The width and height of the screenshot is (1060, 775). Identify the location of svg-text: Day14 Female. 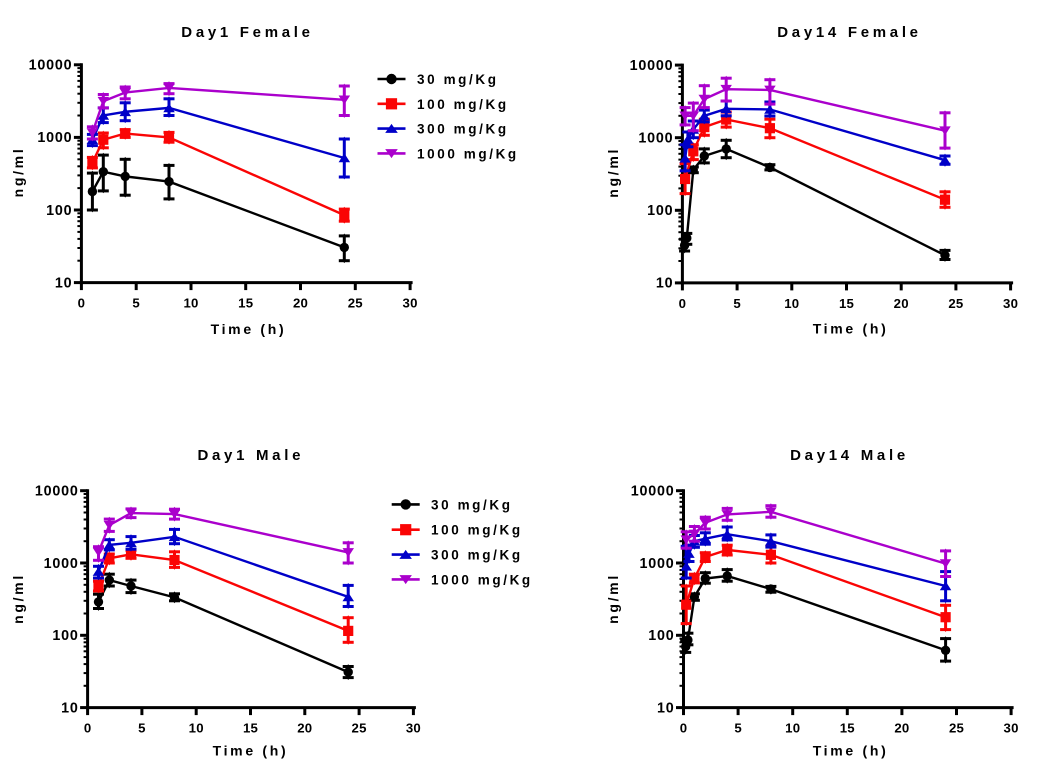
(849, 32).